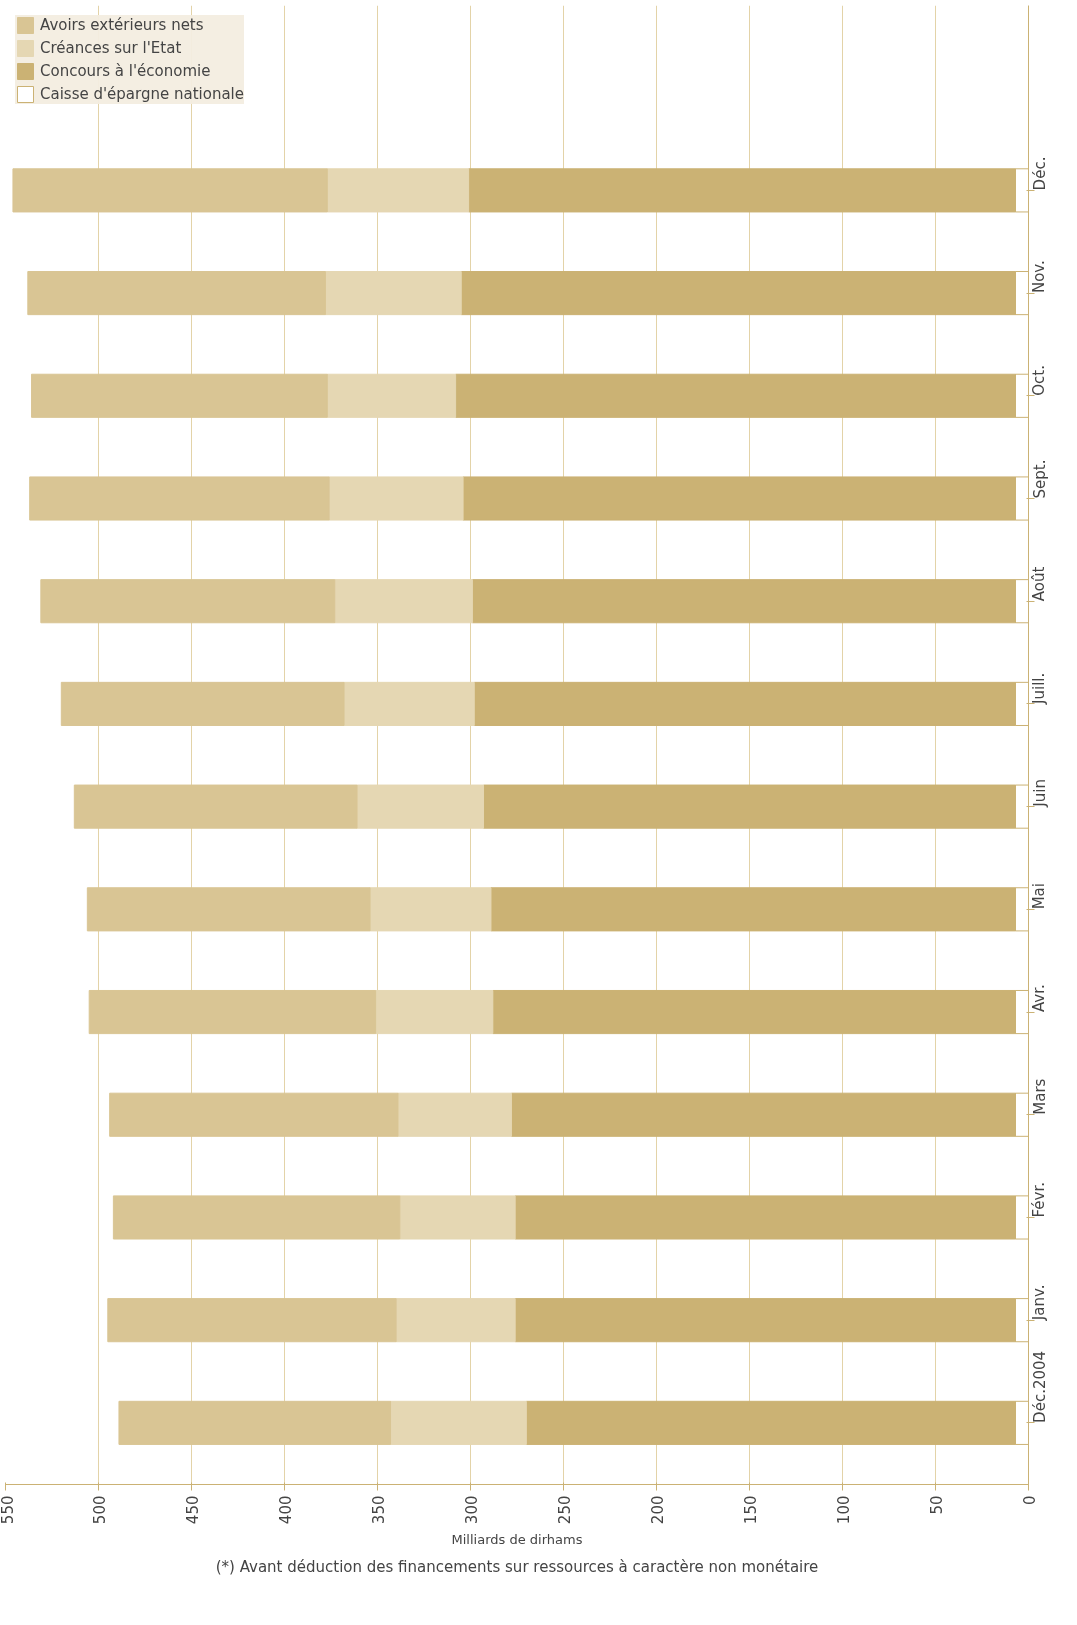 Image resolution: width=1077 pixels, height=1625 pixels. What do you see at coordinates (1039, 173) in the screenshot?
I see `y-tick-label: Déc.` at bounding box center [1039, 173].